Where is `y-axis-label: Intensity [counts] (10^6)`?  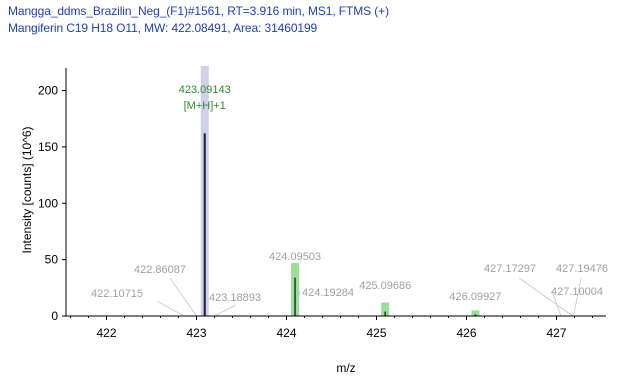
y-axis-label: Intensity [counts] (10^6) is located at coordinates (27, 189).